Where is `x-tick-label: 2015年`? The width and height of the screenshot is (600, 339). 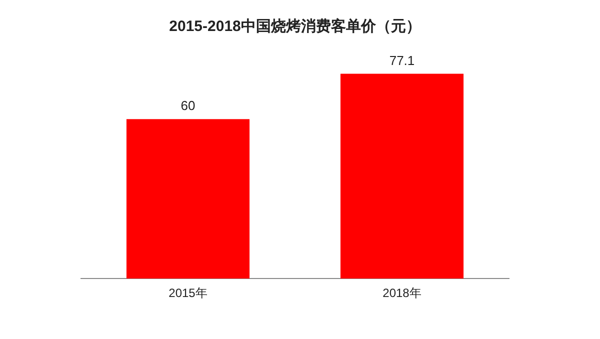
x-tick-label: 2015年 is located at coordinates (188, 293).